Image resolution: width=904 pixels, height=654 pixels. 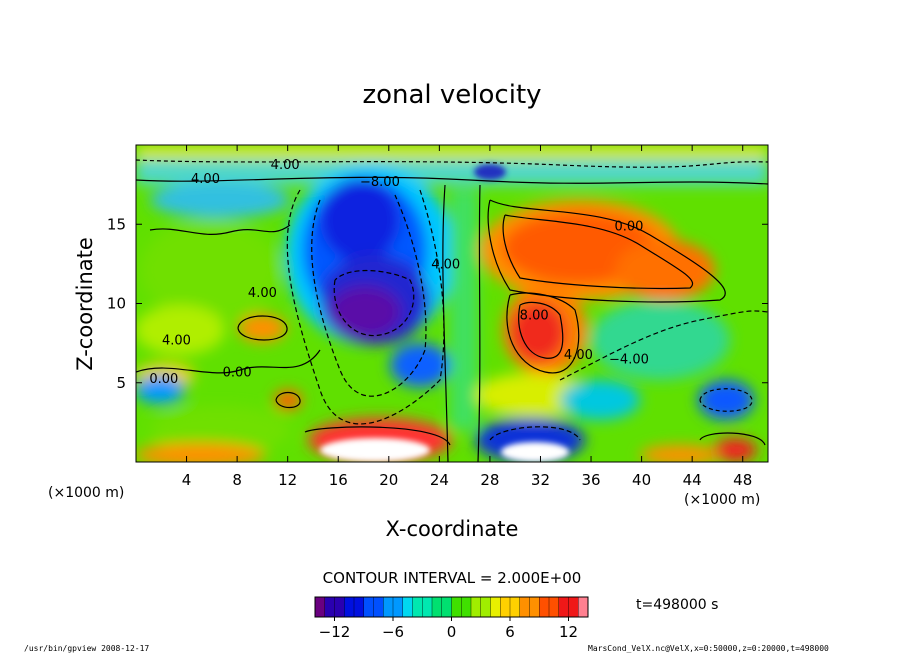 I want to click on x-tick-label: 28, so click(x=489, y=480).